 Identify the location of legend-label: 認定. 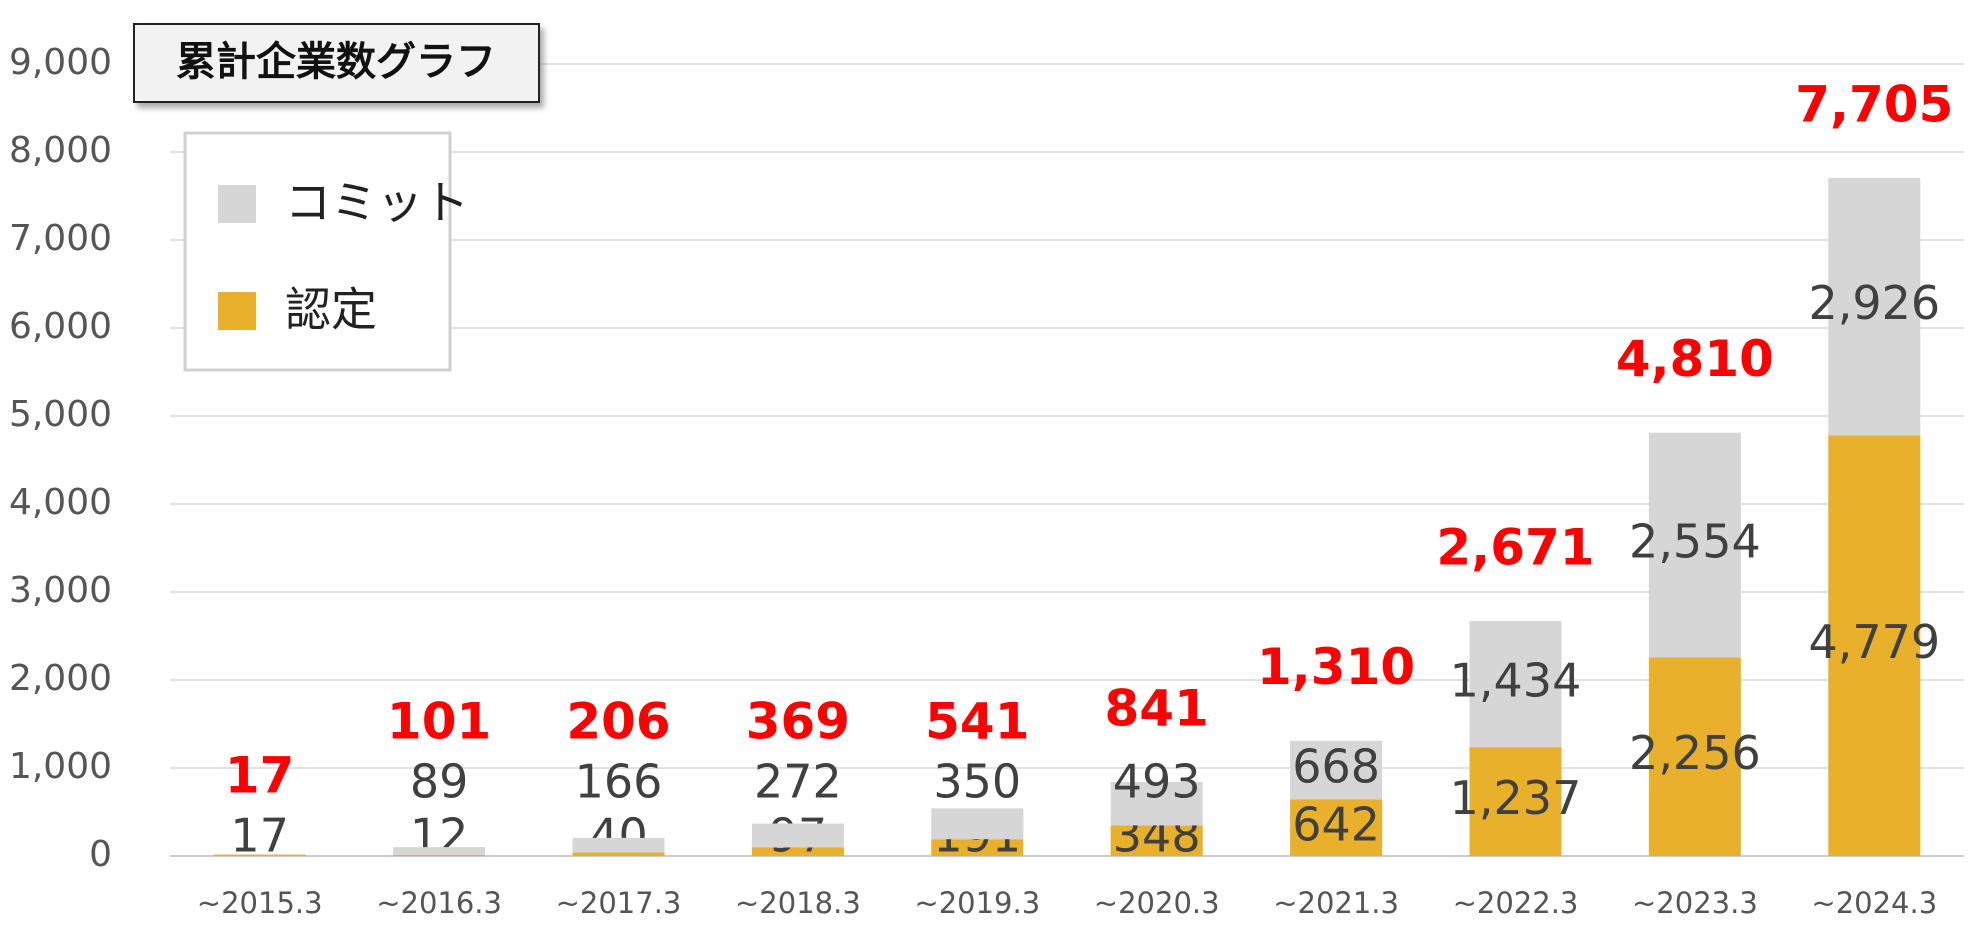
(331, 310).